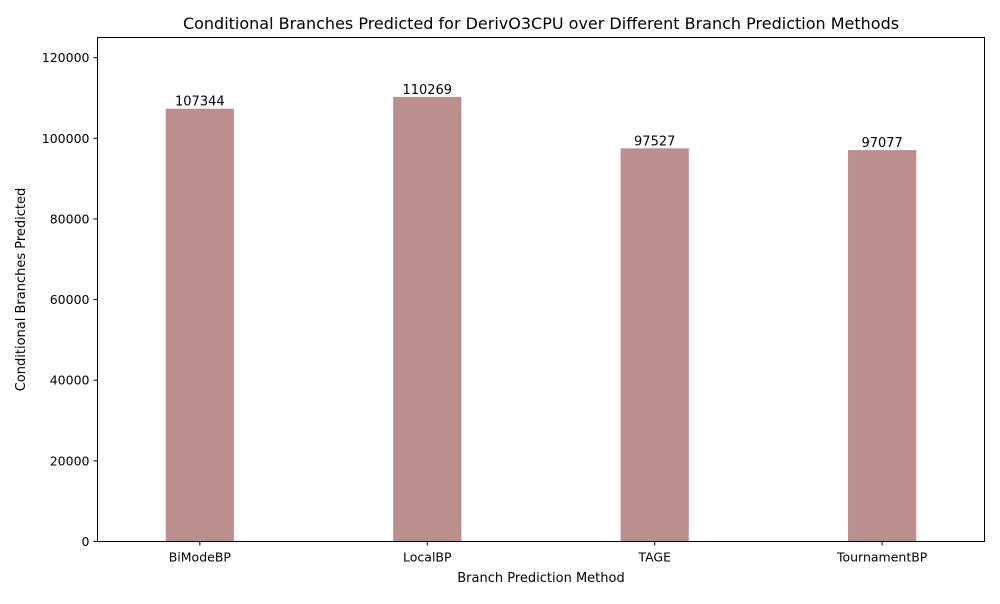  Describe the element at coordinates (882, 557) in the screenshot. I see `x-tick-label-TournamentBP: TournamentBP` at that location.